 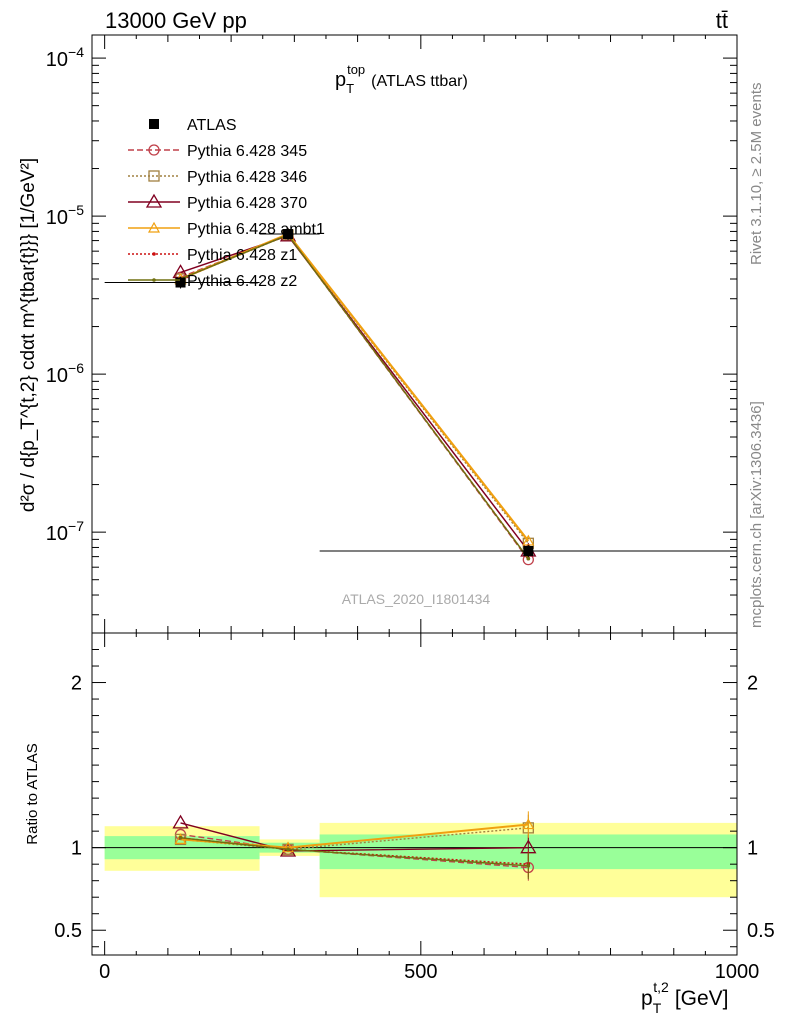 What do you see at coordinates (340, 80) in the screenshot?
I see `title-main: p` at bounding box center [340, 80].